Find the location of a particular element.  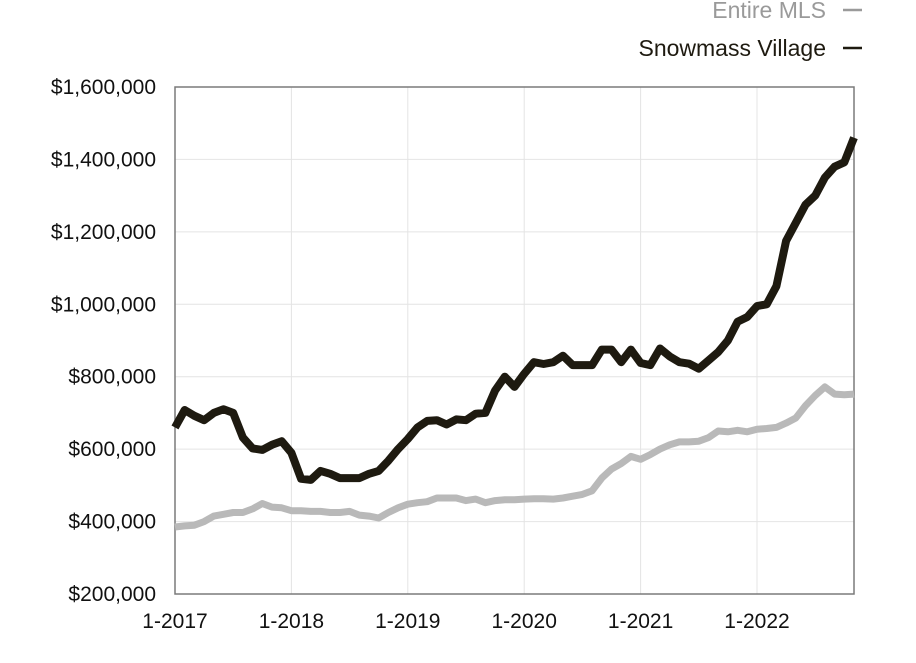

y-tick-label: $1,600,000 is located at coordinates (103, 87).